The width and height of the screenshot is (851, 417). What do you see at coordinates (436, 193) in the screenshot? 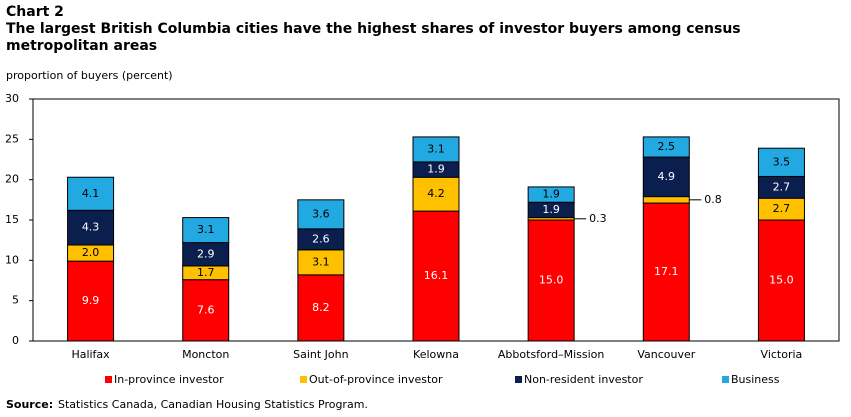
I see `value-label: 4.2` at bounding box center [436, 193].